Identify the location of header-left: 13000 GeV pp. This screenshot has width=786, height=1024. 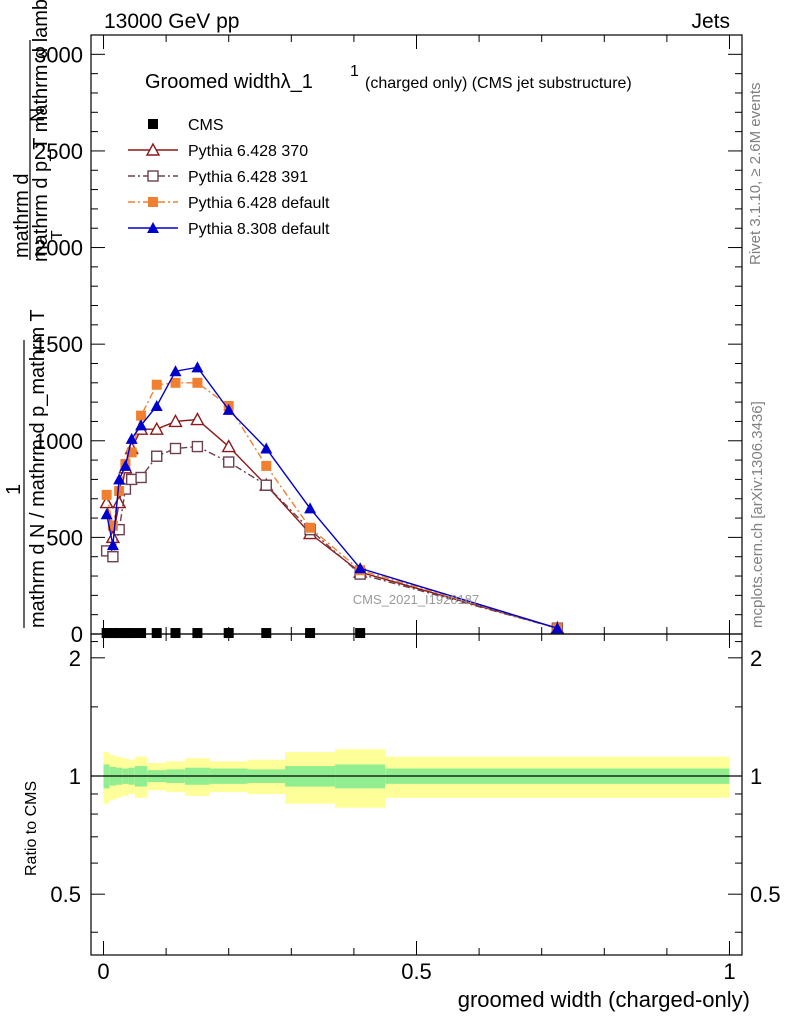
(171, 21).